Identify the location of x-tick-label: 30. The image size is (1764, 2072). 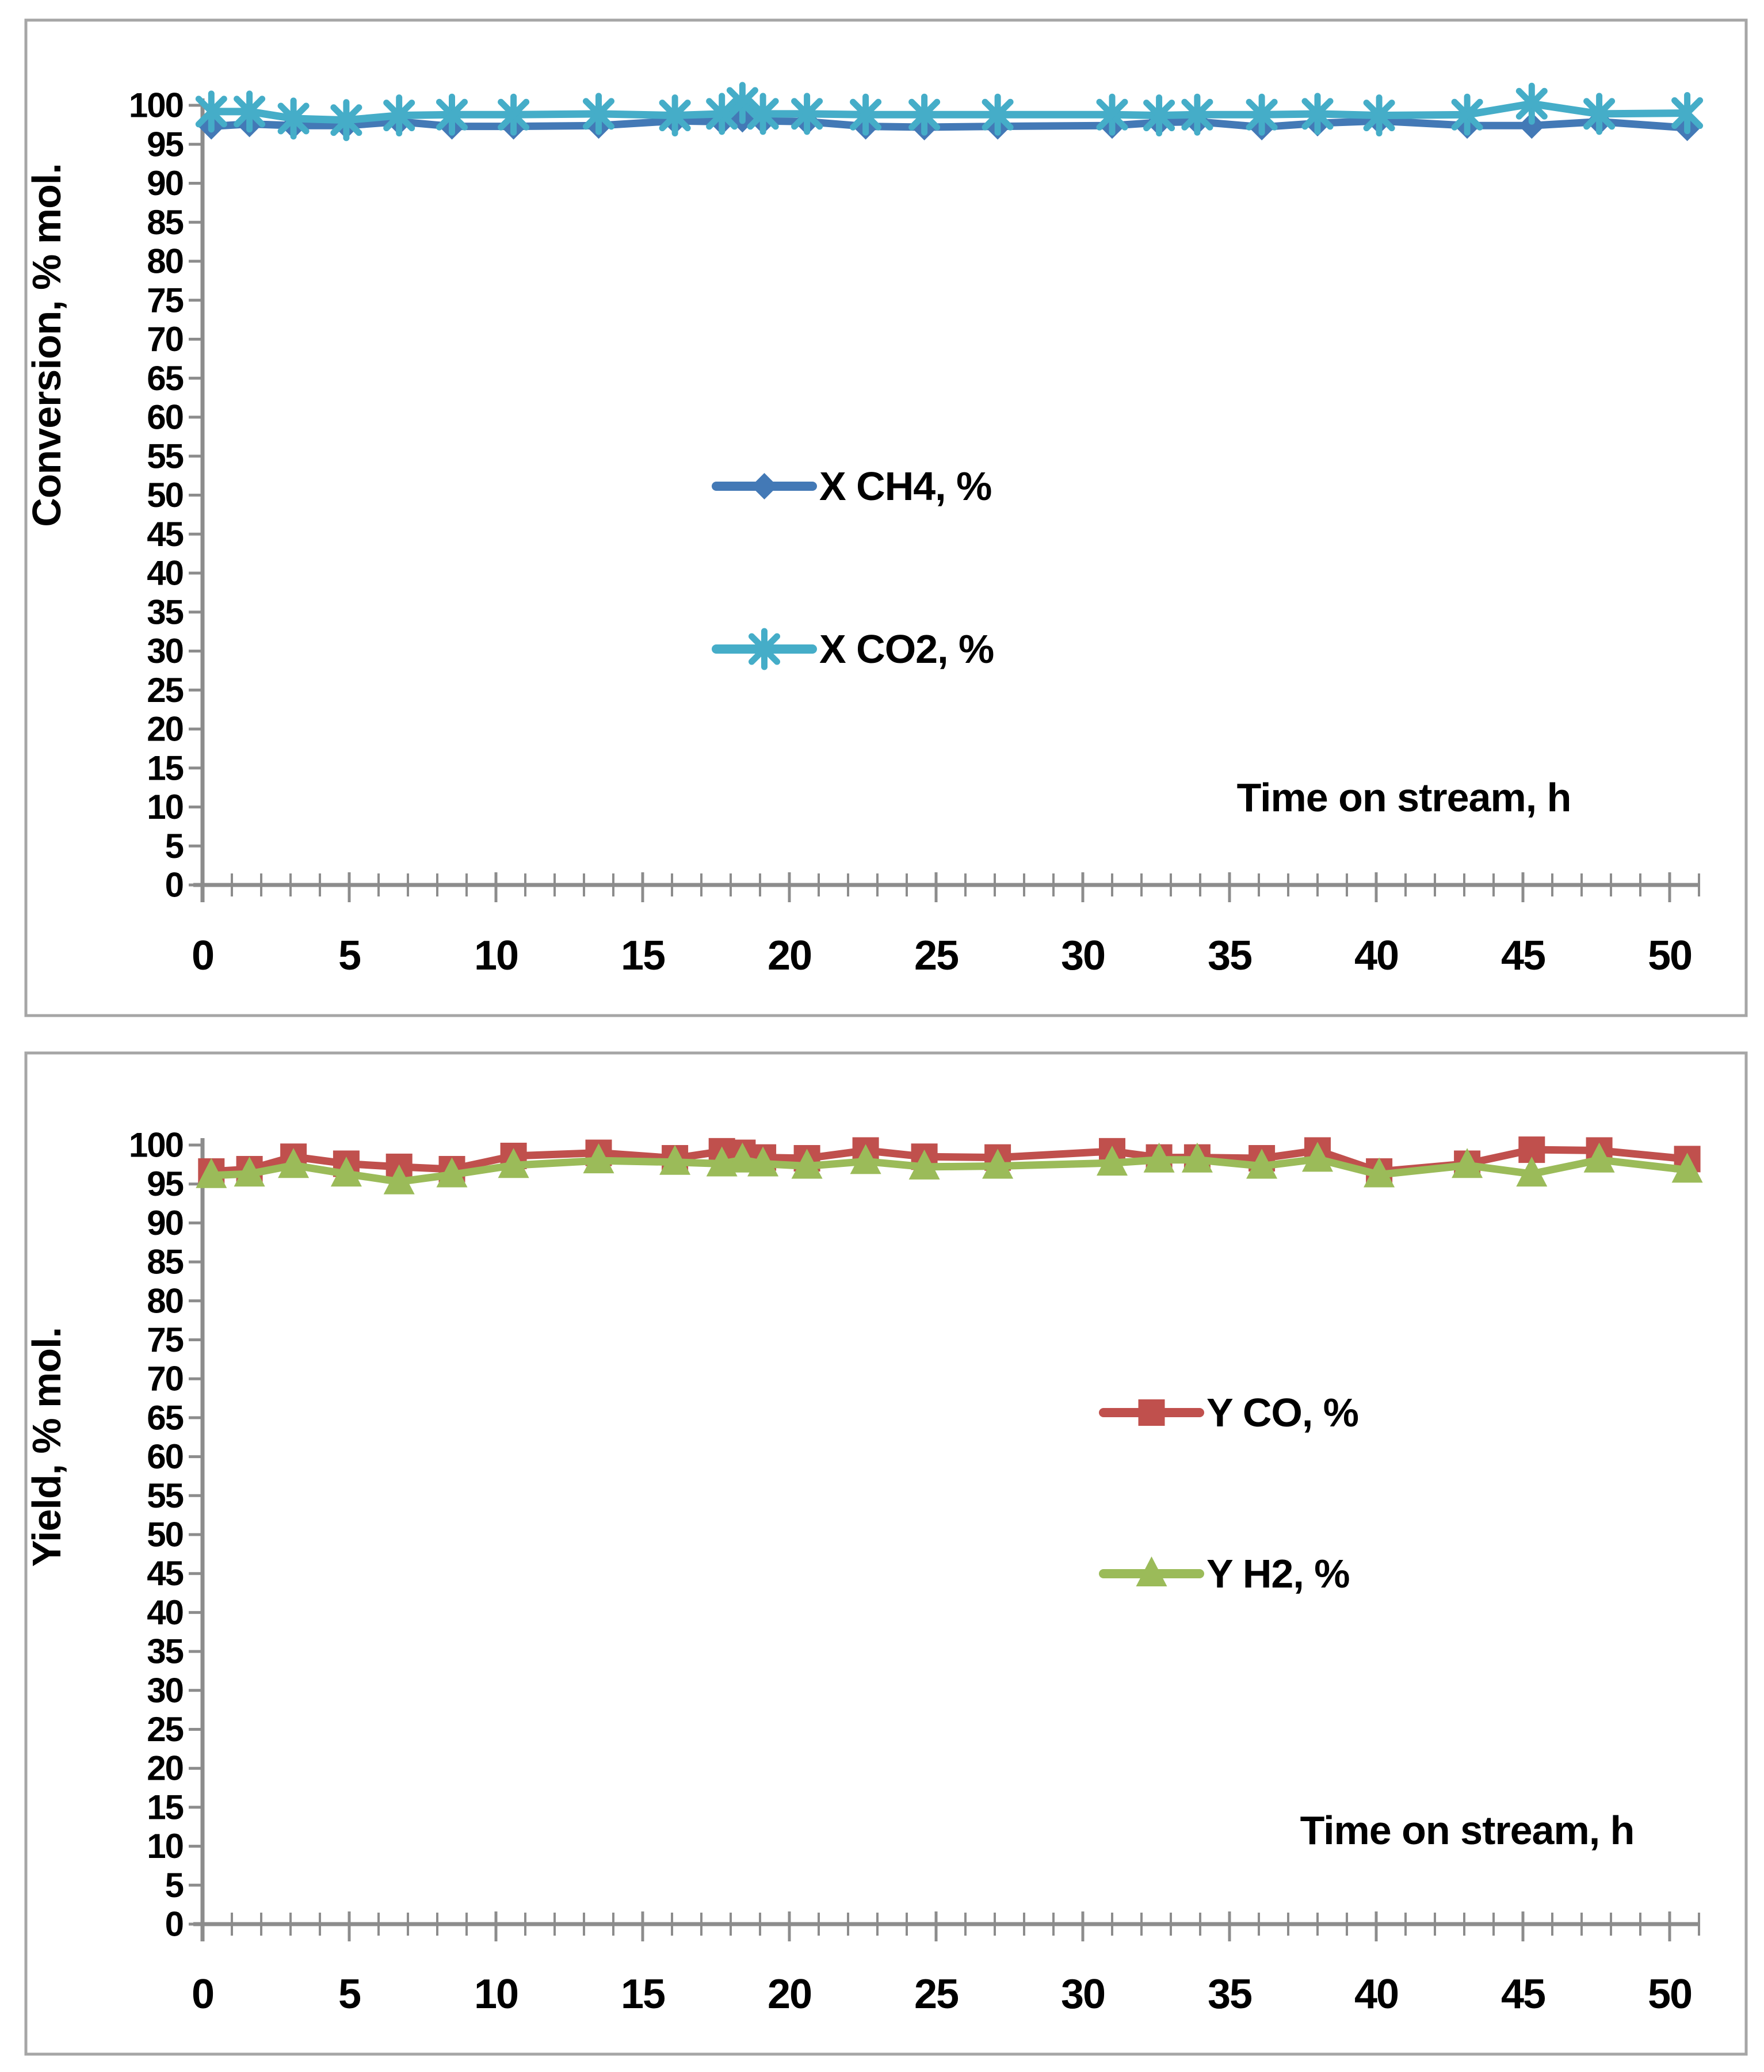
(1083, 1994).